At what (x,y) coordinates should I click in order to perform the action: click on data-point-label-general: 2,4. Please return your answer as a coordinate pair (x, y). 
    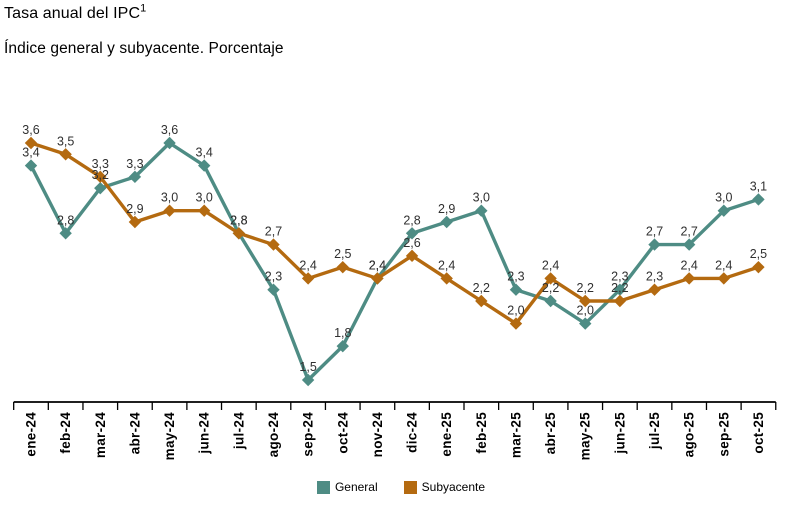
    Looking at the image, I should click on (377, 265).